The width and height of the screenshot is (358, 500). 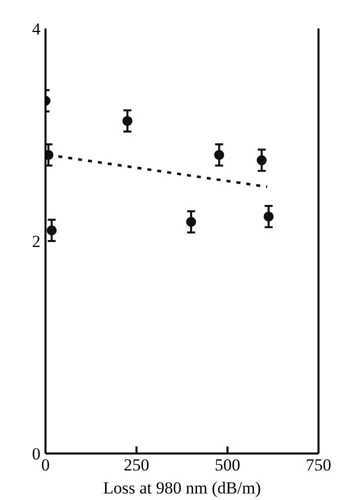 What do you see at coordinates (36, 241) in the screenshot?
I see `y-tick-label: 2` at bounding box center [36, 241].